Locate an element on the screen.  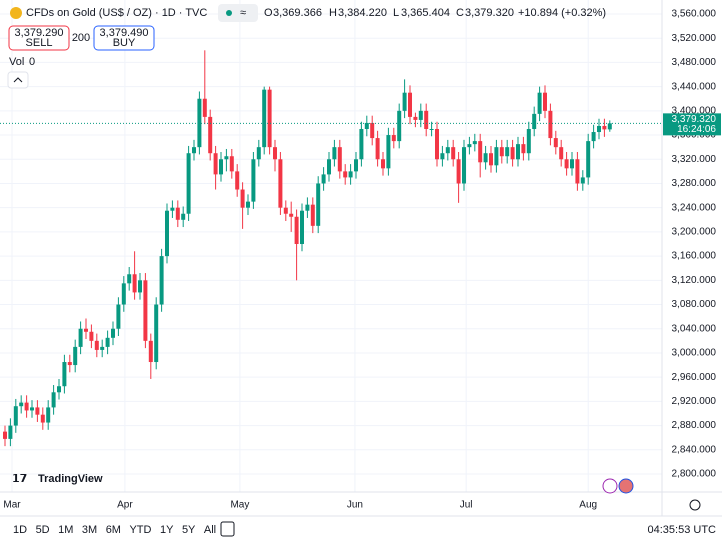
collapse-icon is located at coordinates (18, 80).